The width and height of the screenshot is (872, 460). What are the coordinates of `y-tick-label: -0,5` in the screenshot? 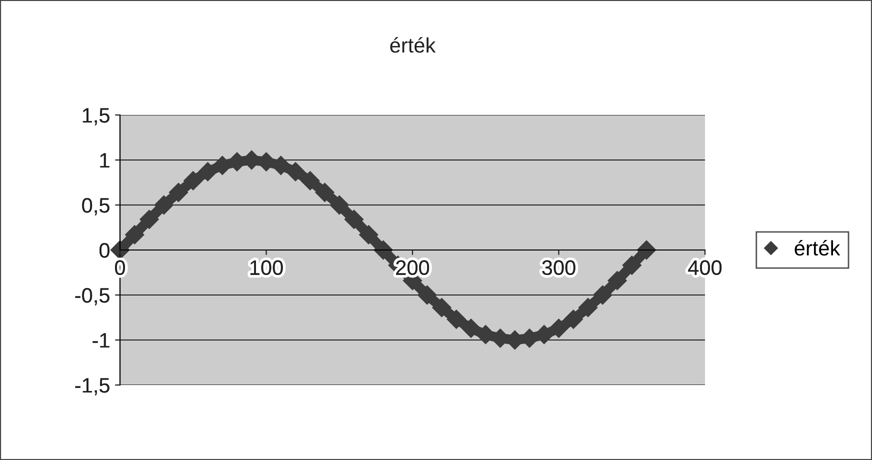 It's located at (92, 297).